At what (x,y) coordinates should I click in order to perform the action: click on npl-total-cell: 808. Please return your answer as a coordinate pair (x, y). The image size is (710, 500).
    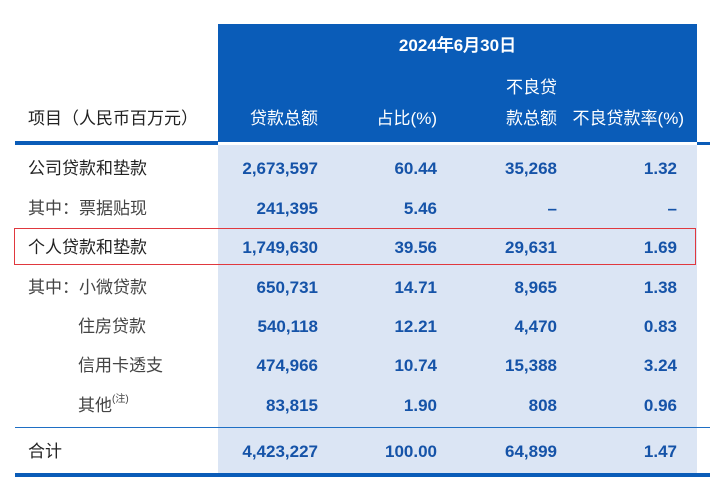
    Looking at the image, I should click on (542, 405).